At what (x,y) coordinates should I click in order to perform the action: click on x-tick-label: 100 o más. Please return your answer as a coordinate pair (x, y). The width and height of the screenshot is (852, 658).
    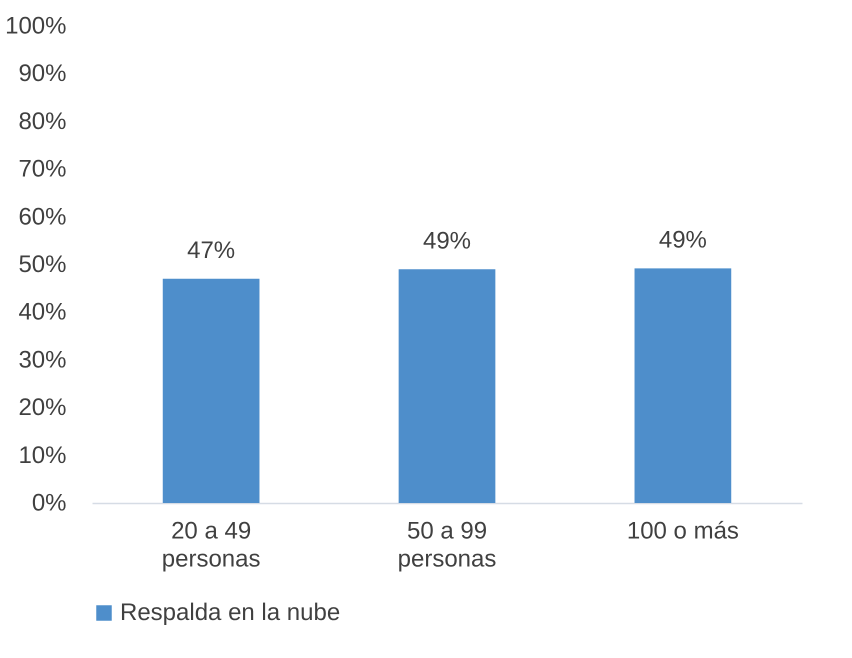
    Looking at the image, I should click on (682, 531).